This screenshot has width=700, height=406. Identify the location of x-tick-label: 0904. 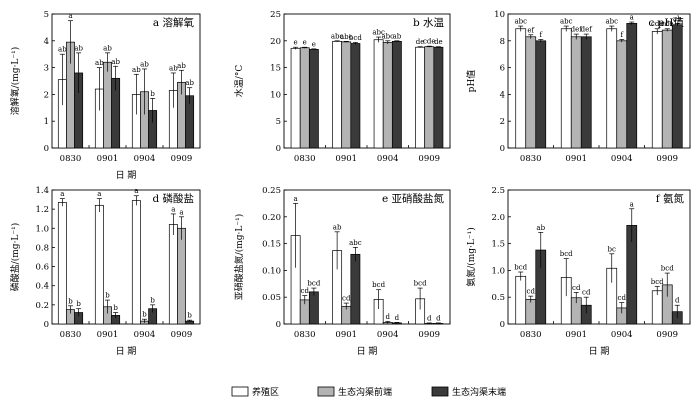
(145, 159).